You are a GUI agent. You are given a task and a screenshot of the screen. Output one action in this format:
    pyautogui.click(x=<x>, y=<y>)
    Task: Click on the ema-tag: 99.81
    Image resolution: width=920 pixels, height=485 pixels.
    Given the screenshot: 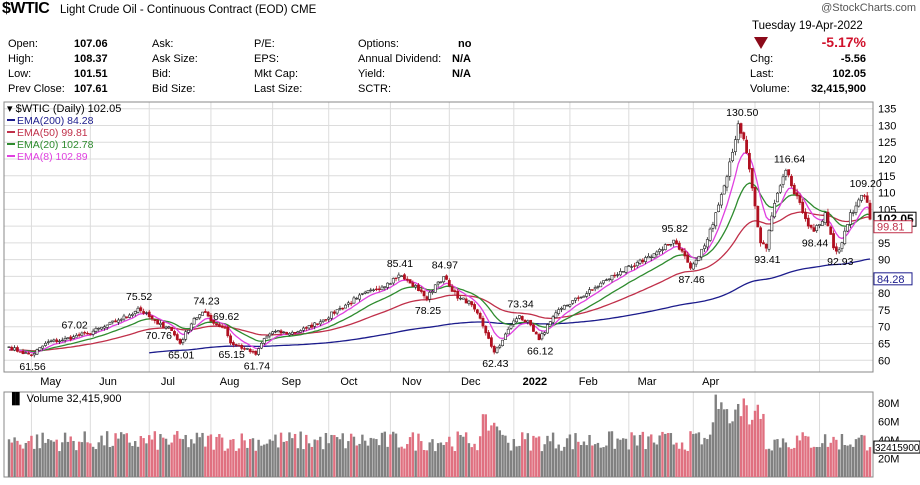 What is the action you would take?
    pyautogui.click(x=891, y=228)
    